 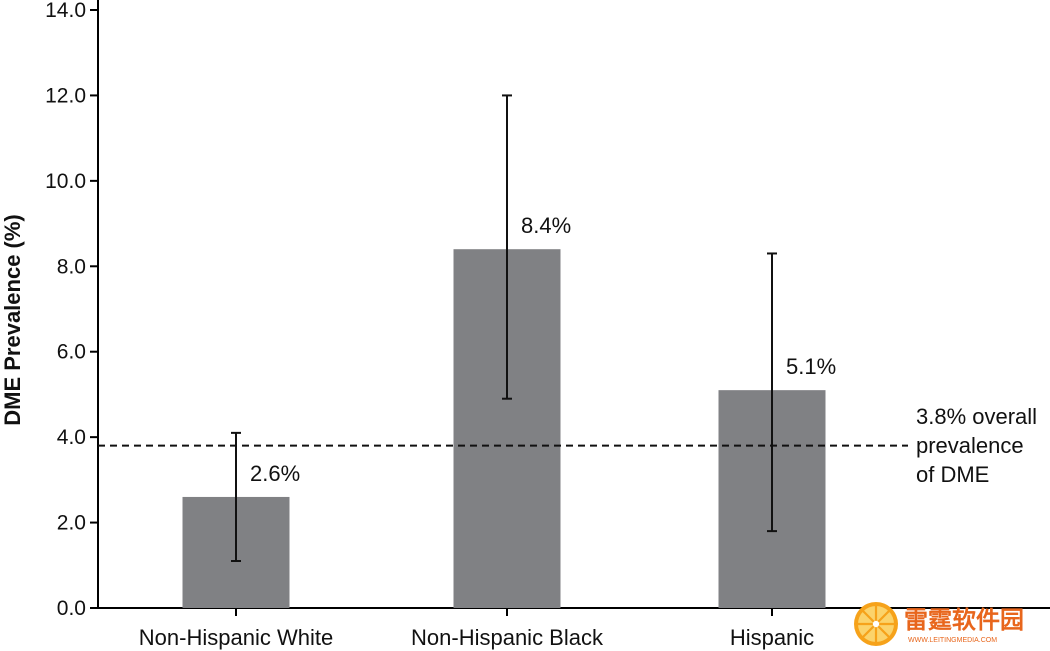 I want to click on category-label: Non-Hispanic Black, so click(x=507, y=637).